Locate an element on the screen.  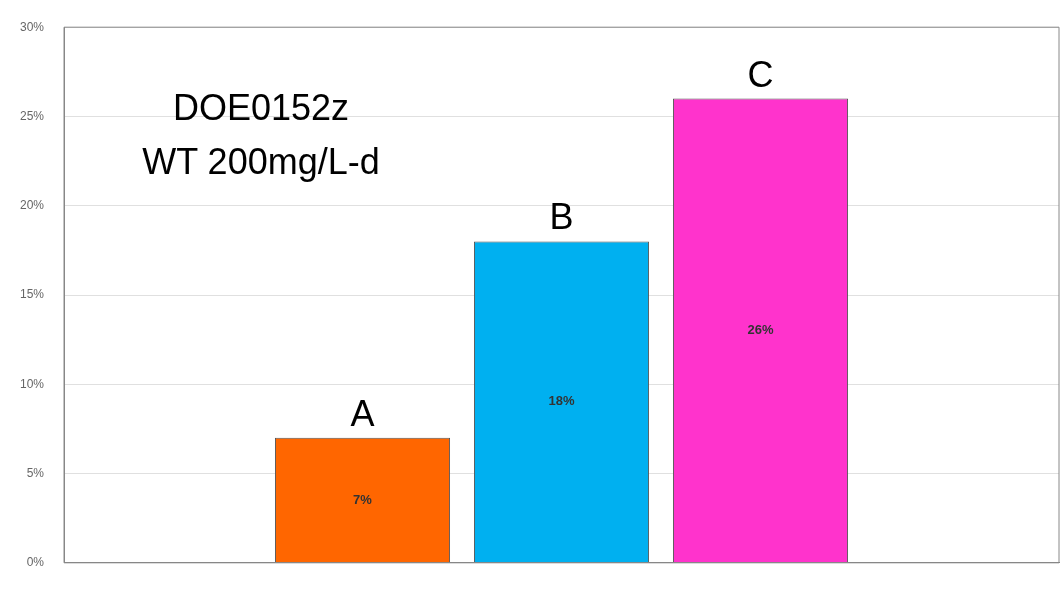
y-tick-label: 25% is located at coordinates (32, 115).